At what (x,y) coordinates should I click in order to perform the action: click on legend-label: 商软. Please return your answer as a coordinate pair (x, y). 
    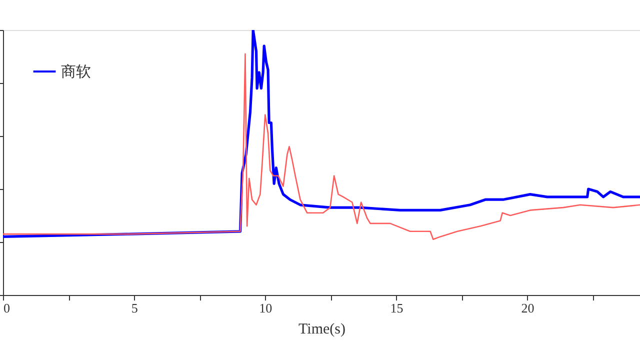
    Looking at the image, I should click on (76, 72).